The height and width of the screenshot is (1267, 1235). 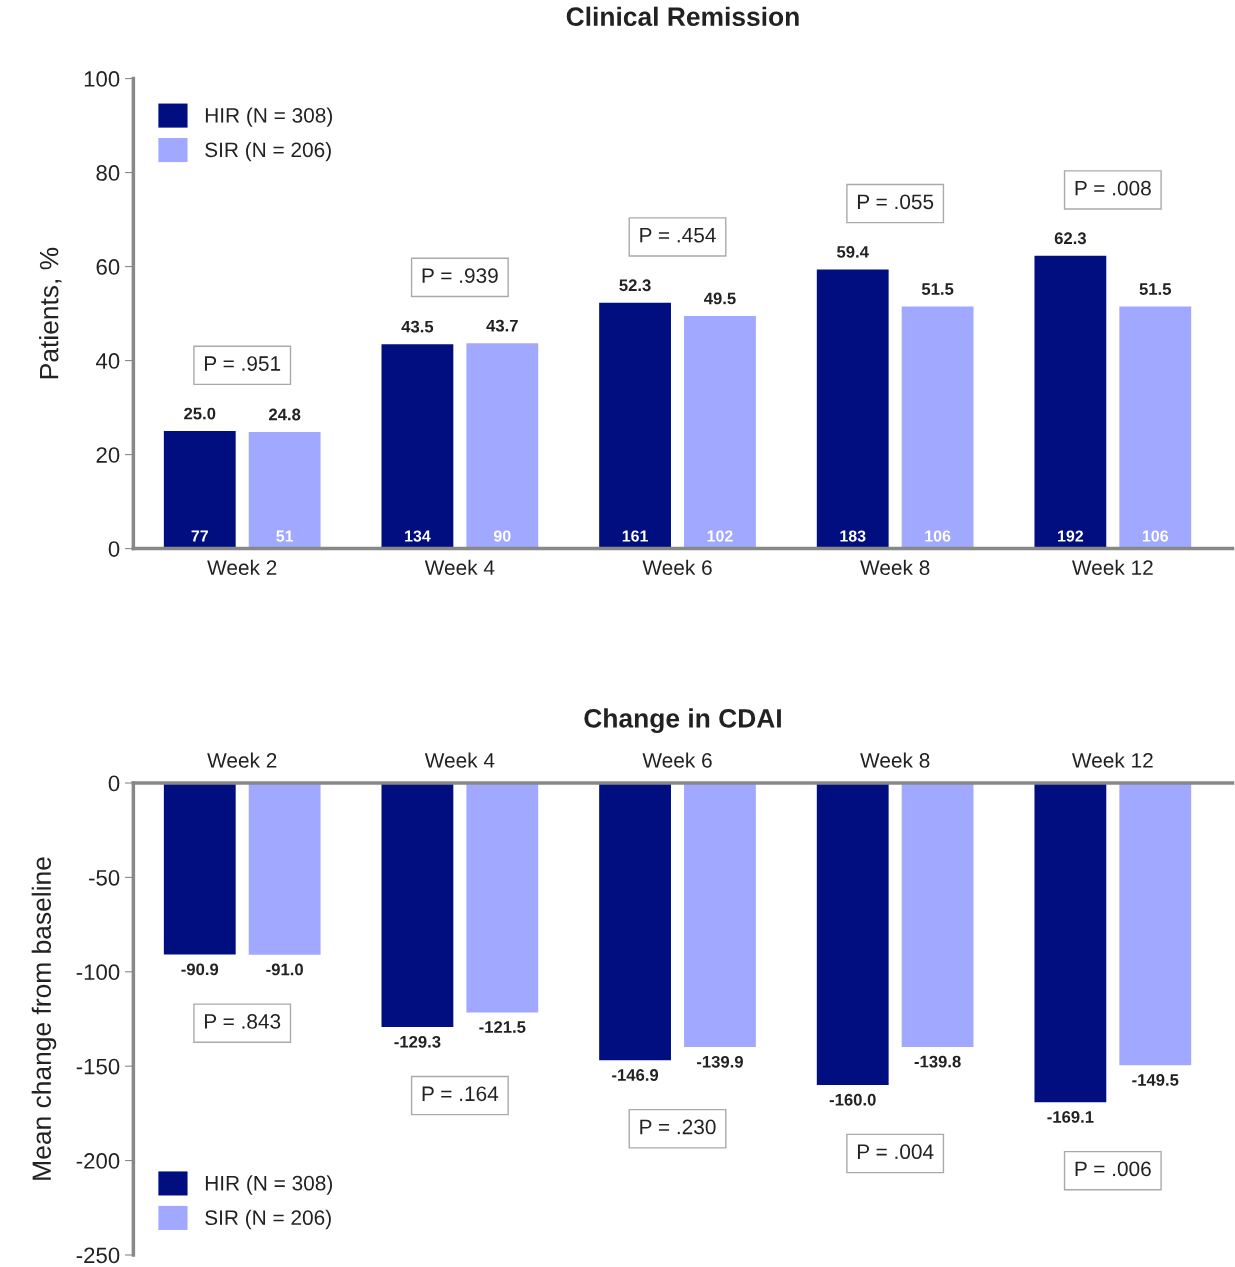 What do you see at coordinates (200, 413) in the screenshot?
I see `data-label: 25.0` at bounding box center [200, 413].